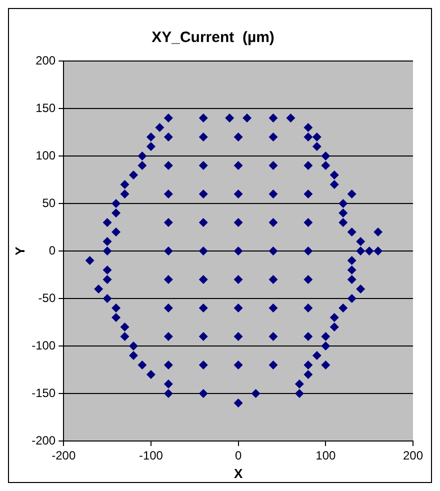 This screenshot has height=491, width=440. I want to click on x-tick-label: 0, so click(238, 455).